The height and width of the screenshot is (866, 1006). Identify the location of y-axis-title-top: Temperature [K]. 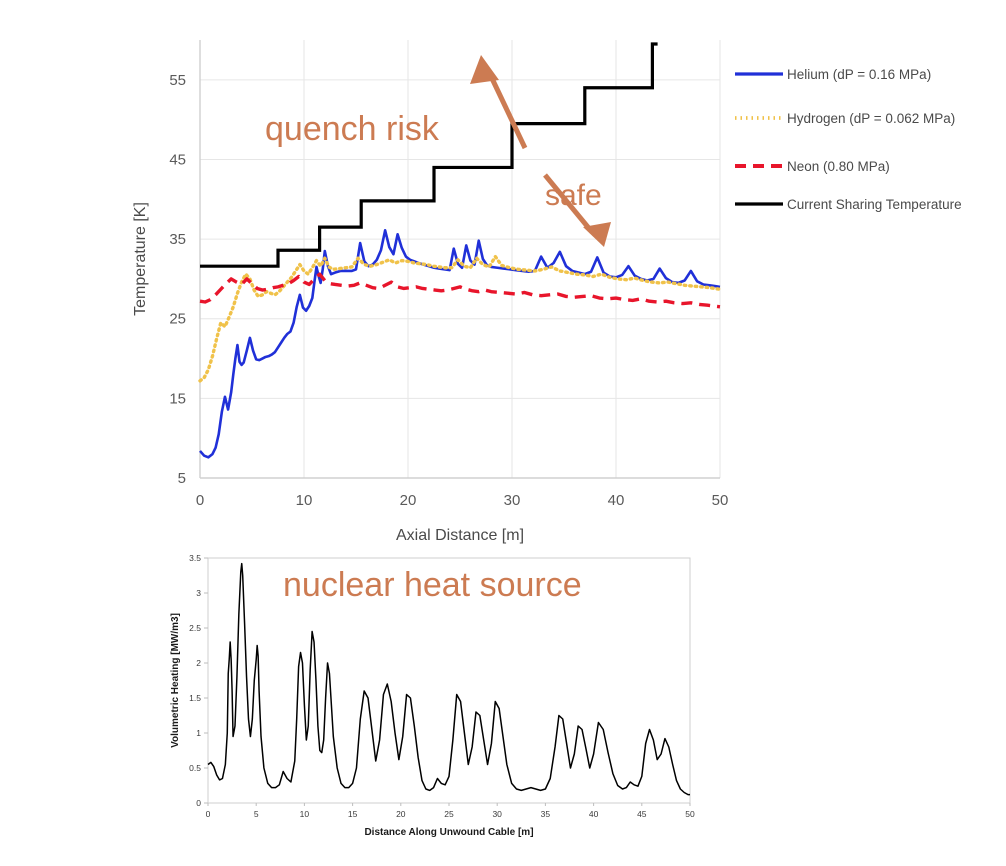
(140, 259).